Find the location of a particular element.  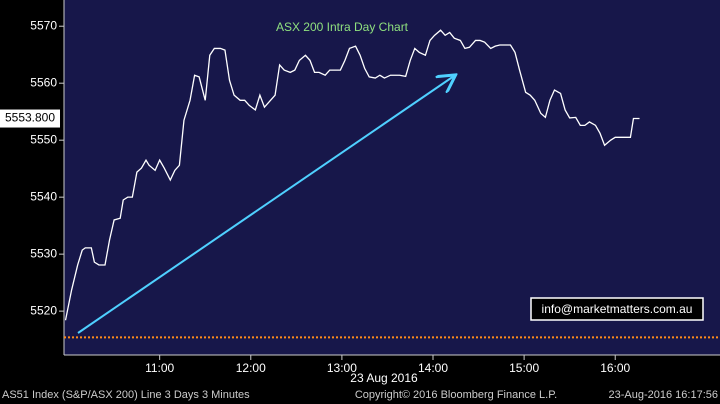

y-tick-label: 5550 is located at coordinates (43, 139).